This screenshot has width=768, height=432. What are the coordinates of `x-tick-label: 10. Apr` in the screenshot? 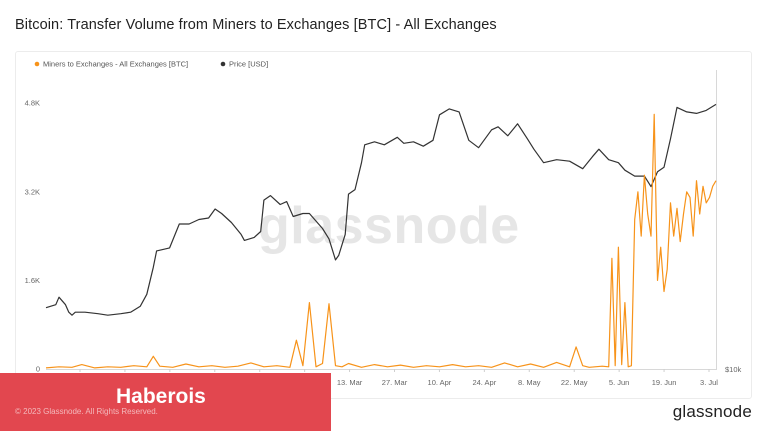 It's located at (440, 382).